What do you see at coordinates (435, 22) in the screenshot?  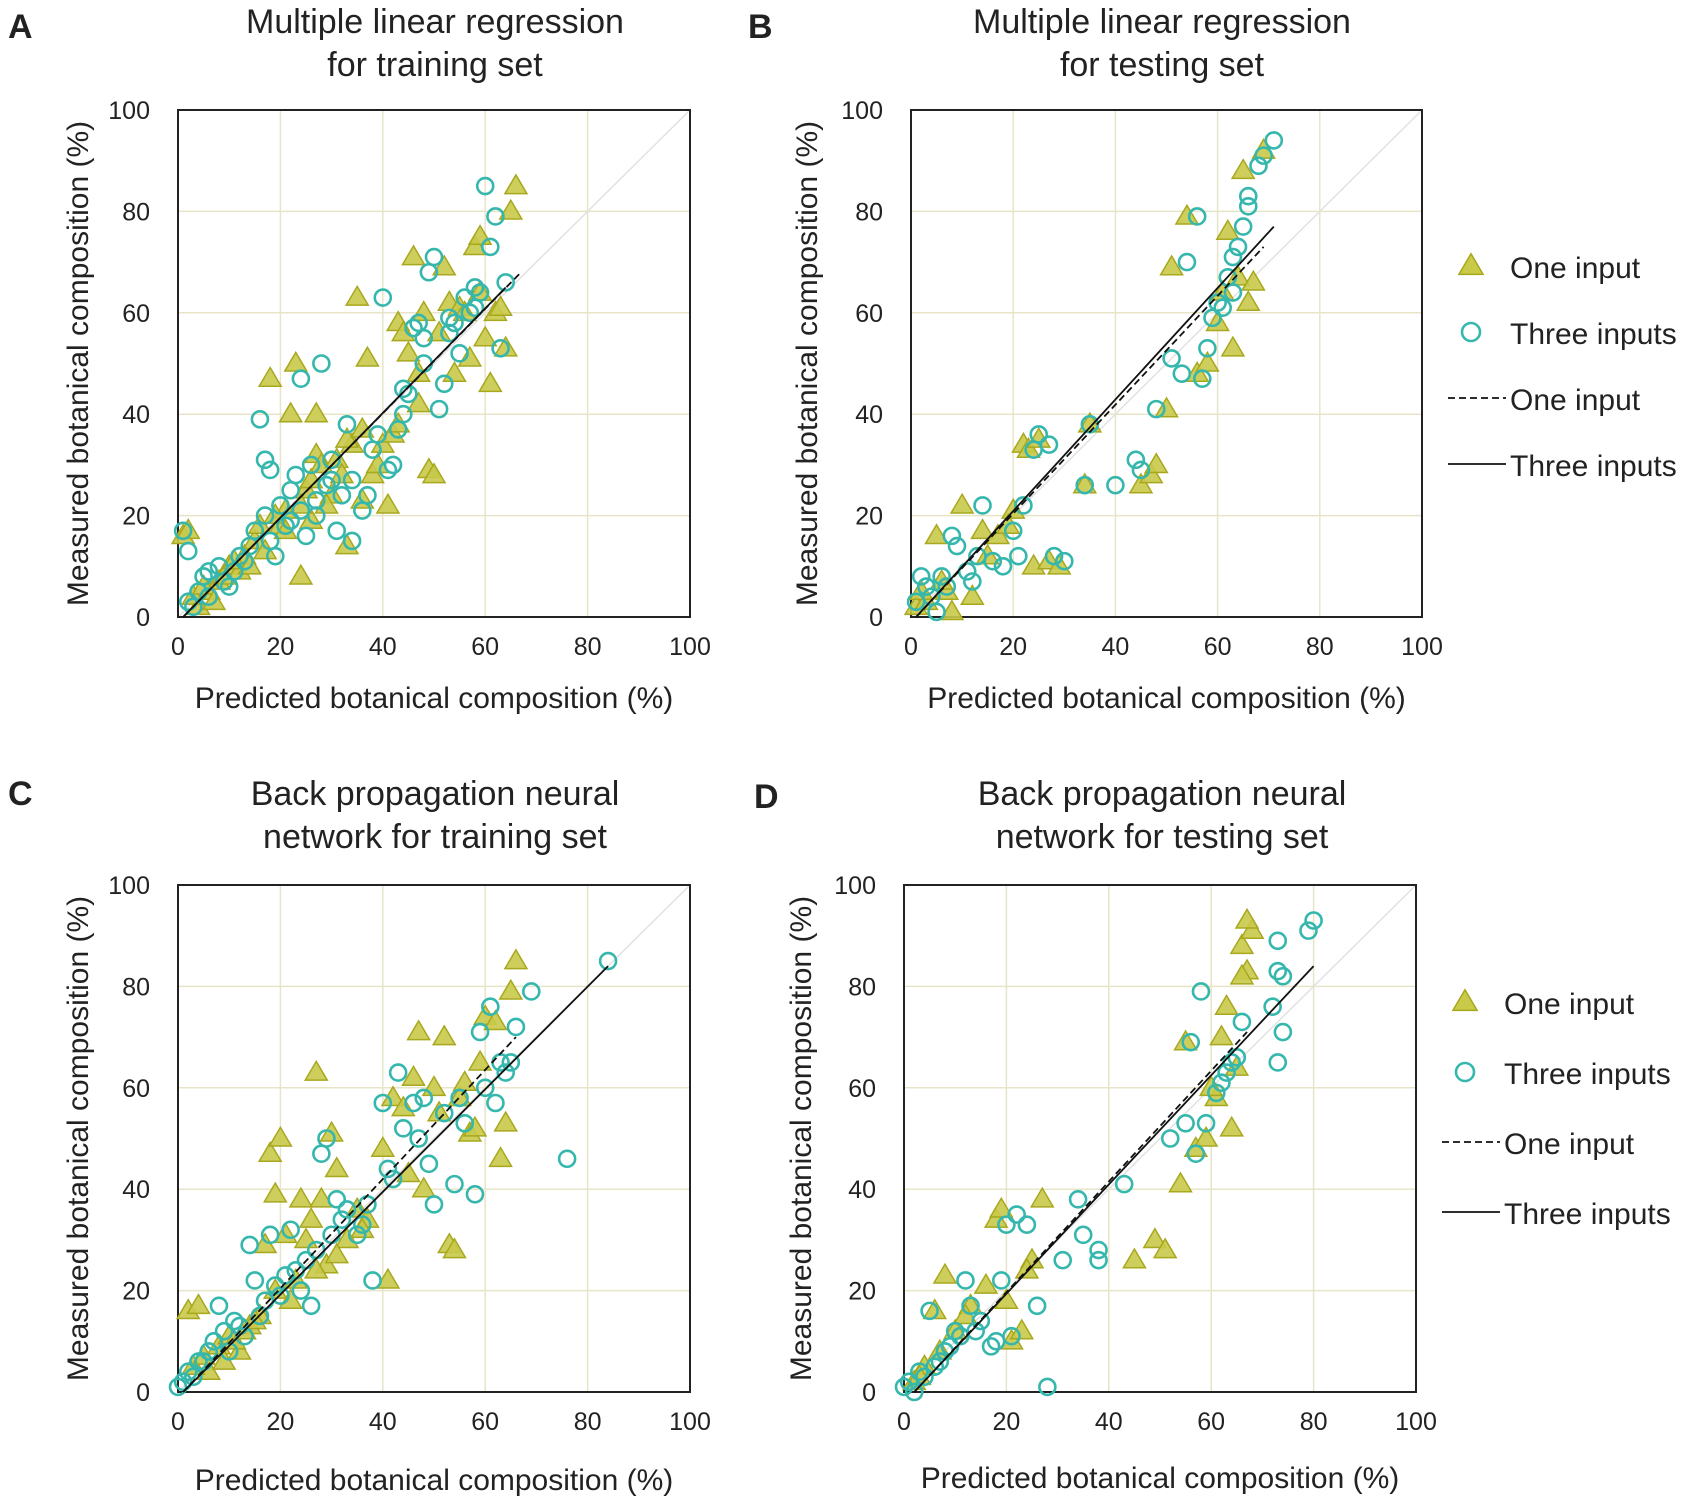 I see `chart-title-line: Multiple linear regression` at bounding box center [435, 22].